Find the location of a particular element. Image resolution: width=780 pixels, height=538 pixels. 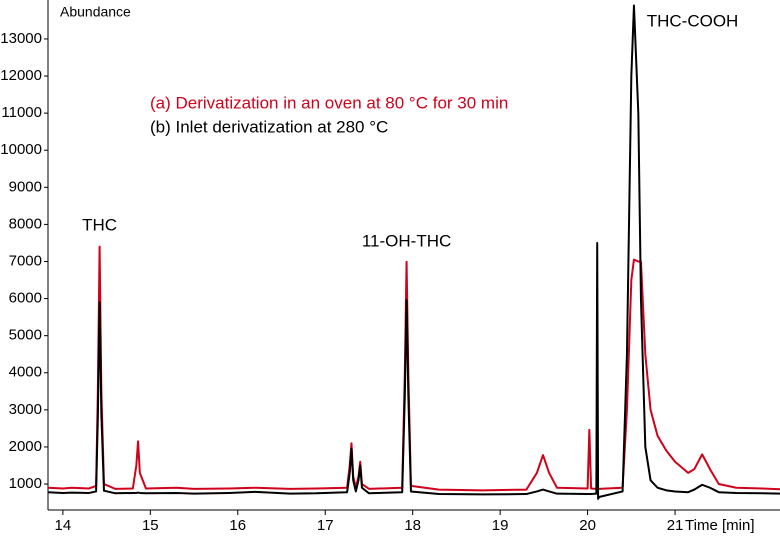

legend-entry: (b) Inlet derivatization at 280 °C is located at coordinates (269, 126).